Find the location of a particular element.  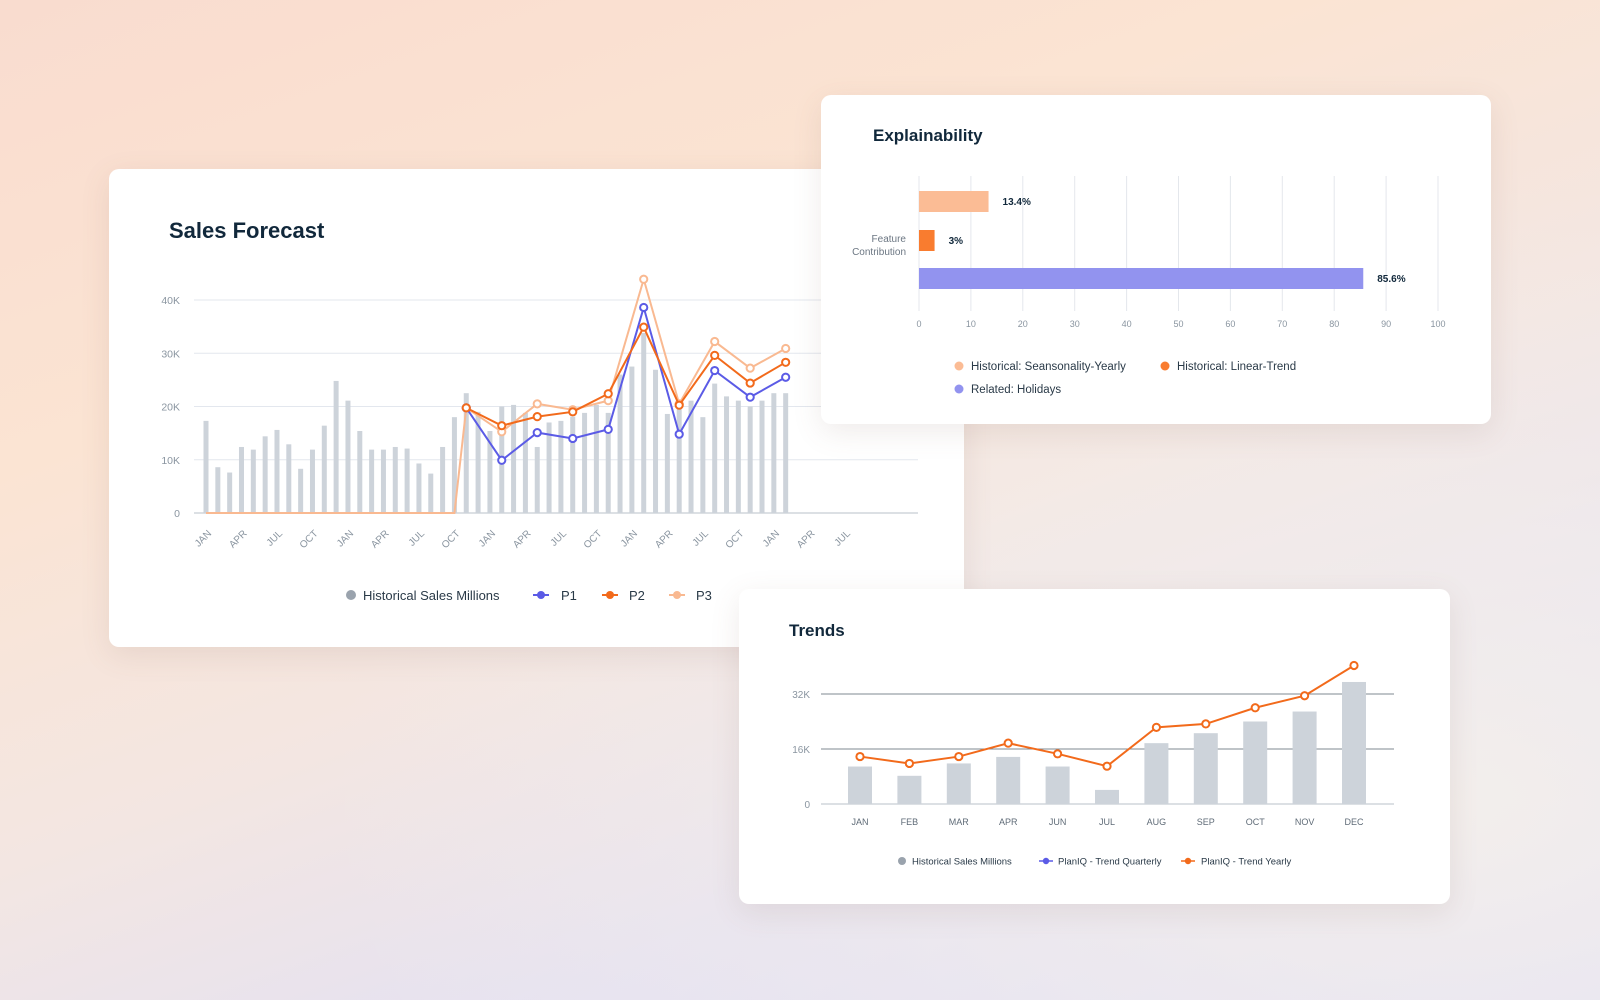

legend-p2-marker is located at coordinates (610, 595).